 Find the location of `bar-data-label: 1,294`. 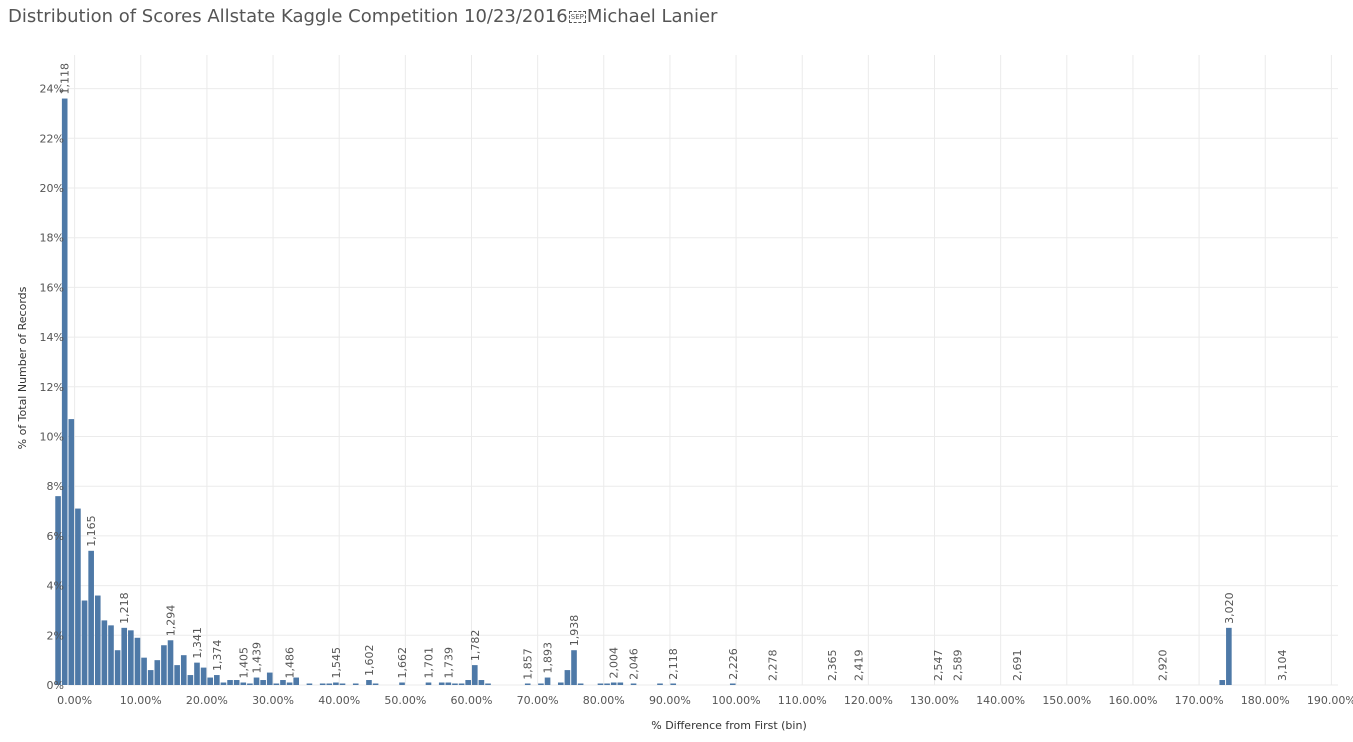

bar-data-label: 1,294 is located at coordinates (171, 621).